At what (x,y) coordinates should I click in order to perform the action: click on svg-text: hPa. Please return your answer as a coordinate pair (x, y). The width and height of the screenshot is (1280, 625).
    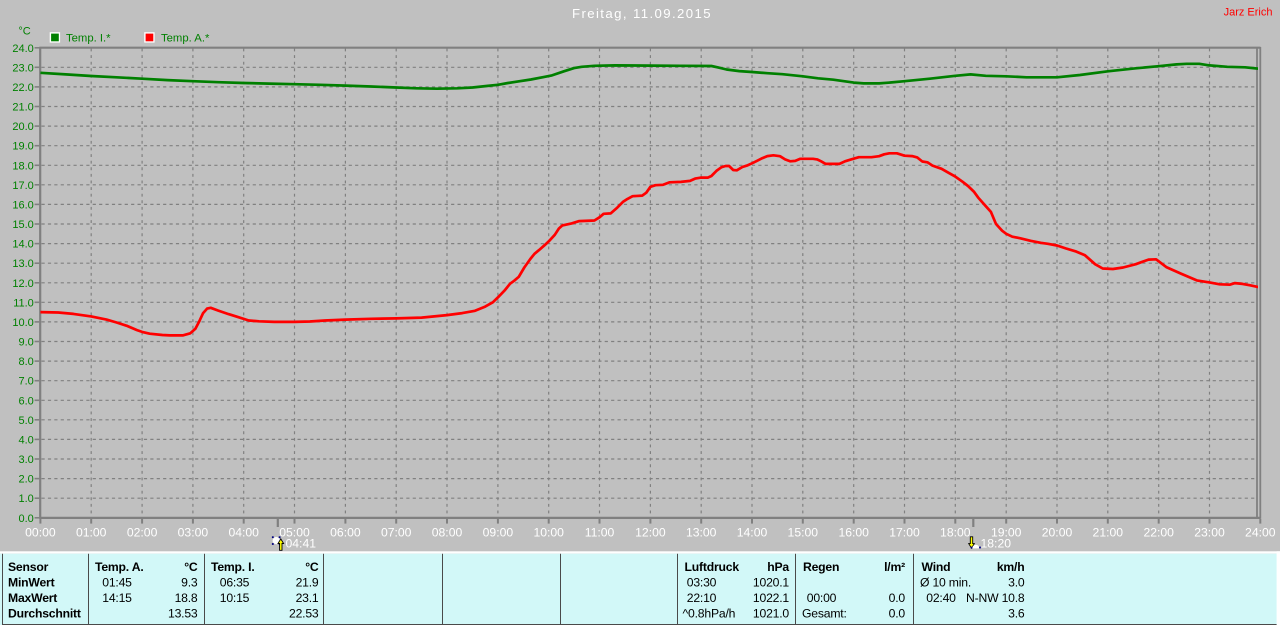
    Looking at the image, I should click on (778, 567).